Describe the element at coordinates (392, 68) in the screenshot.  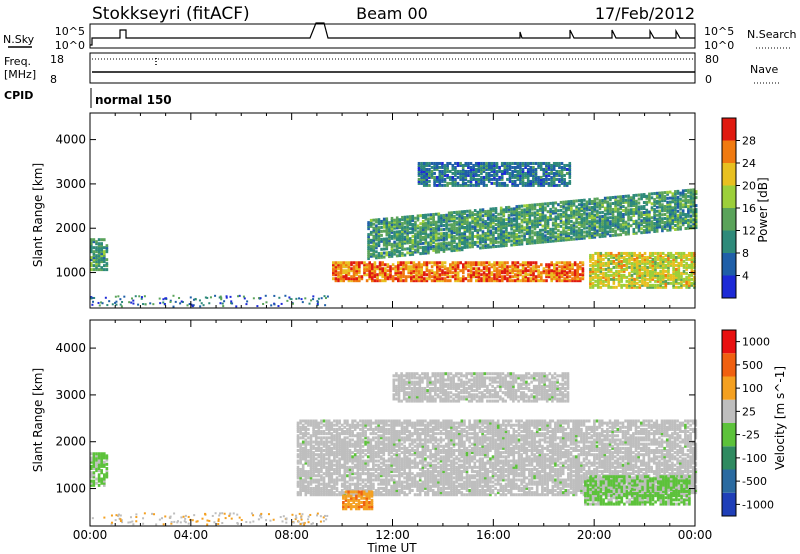
I see `freq-panel-frame` at that location.